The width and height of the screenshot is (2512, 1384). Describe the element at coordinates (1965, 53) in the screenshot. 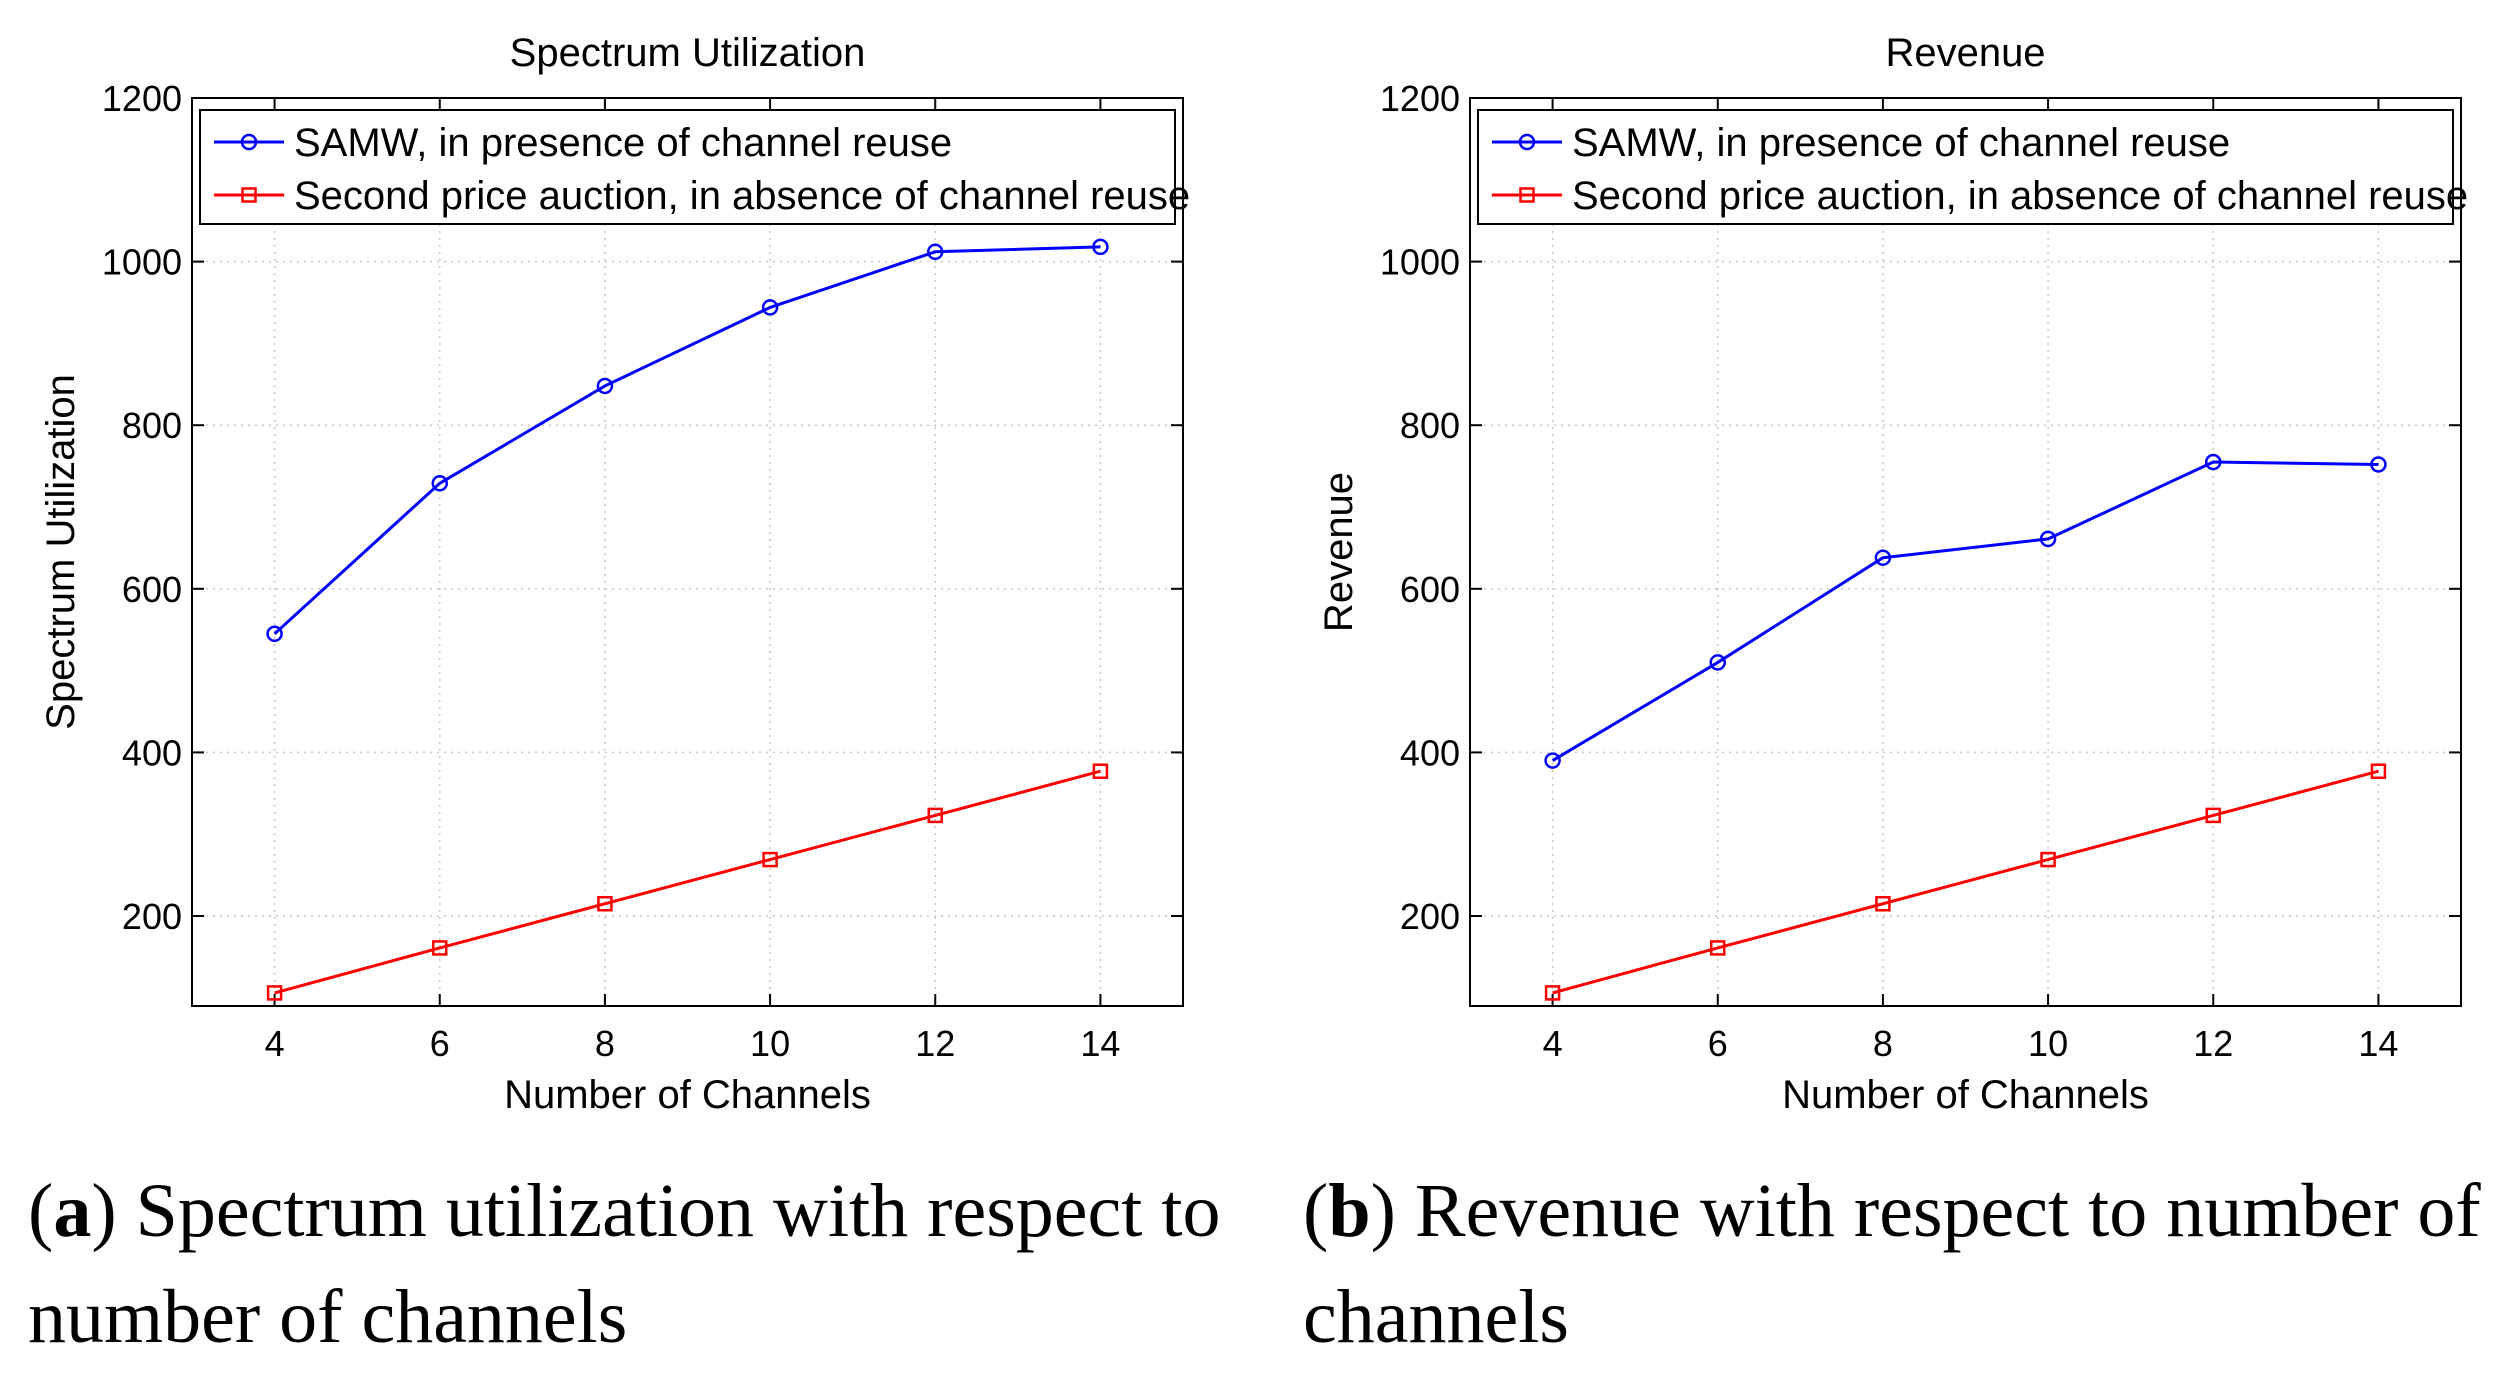

I see `chart-title: Revenue` at that location.